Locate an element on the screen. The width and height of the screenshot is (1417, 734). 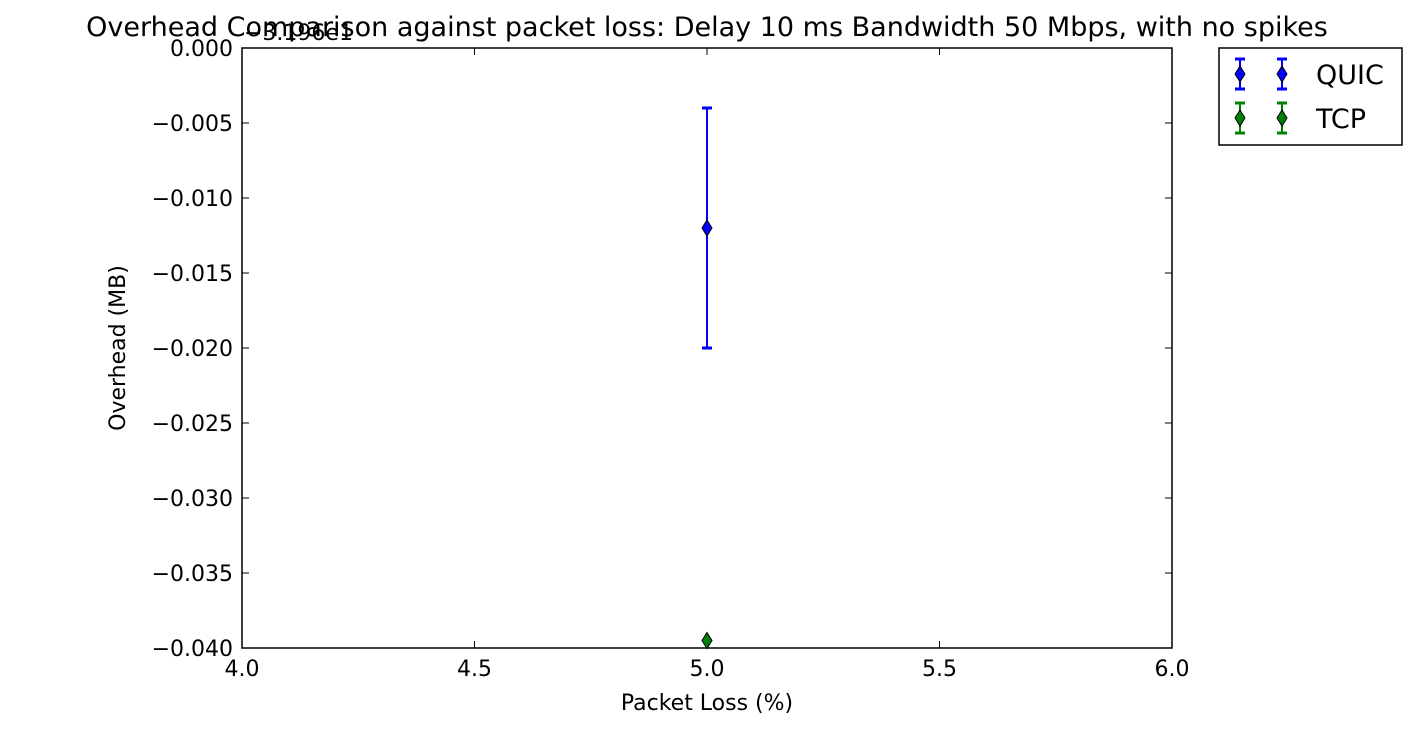
y-tick-label: −0.030 is located at coordinates (192, 499).